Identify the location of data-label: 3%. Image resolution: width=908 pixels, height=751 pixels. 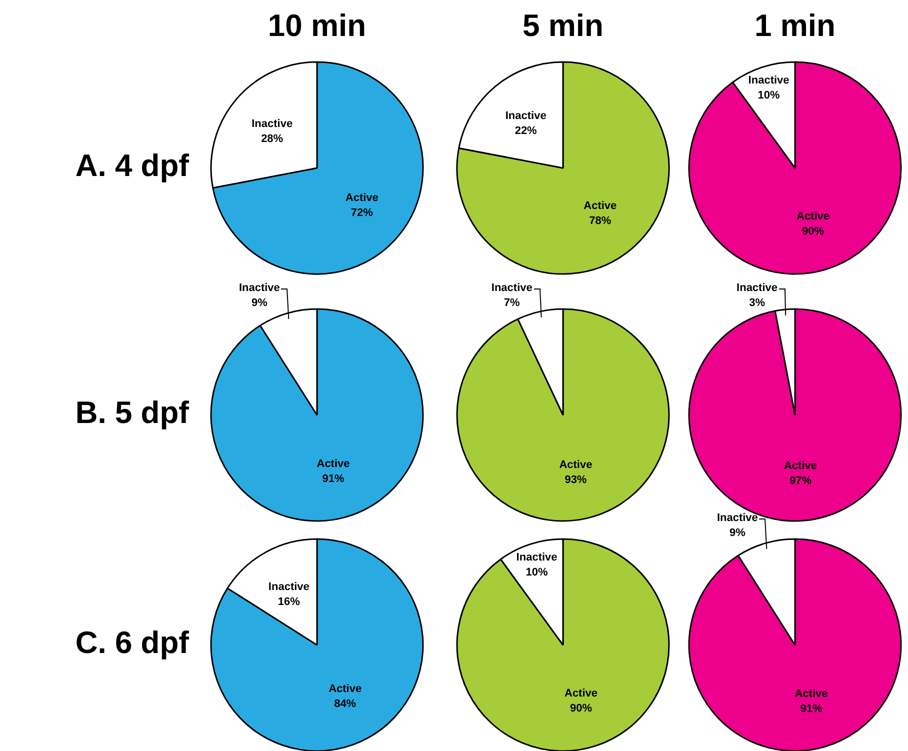
(757, 303).